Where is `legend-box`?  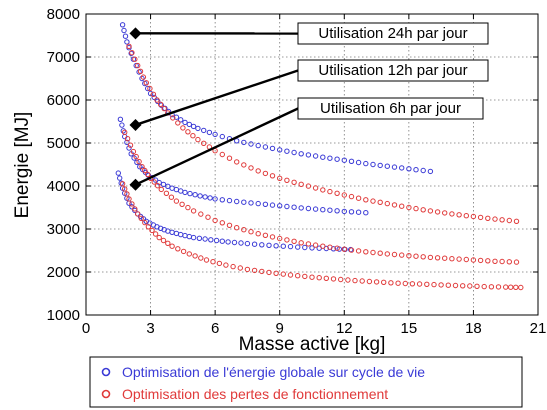
legend-box is located at coordinates (306, 382).